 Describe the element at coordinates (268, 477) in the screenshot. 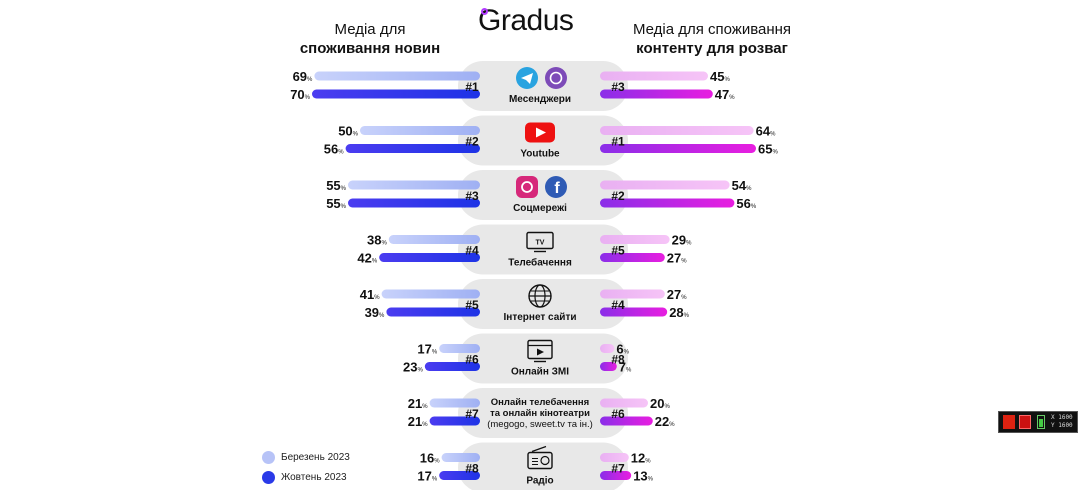

I see `legend-swatch-october` at that location.